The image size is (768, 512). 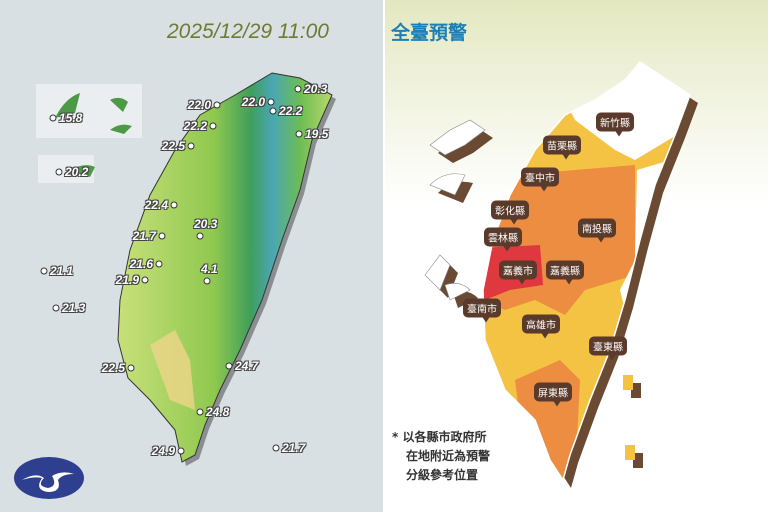 What do you see at coordinates (247, 366) in the screenshot?
I see `temperature-label: 24.7` at bounding box center [247, 366].